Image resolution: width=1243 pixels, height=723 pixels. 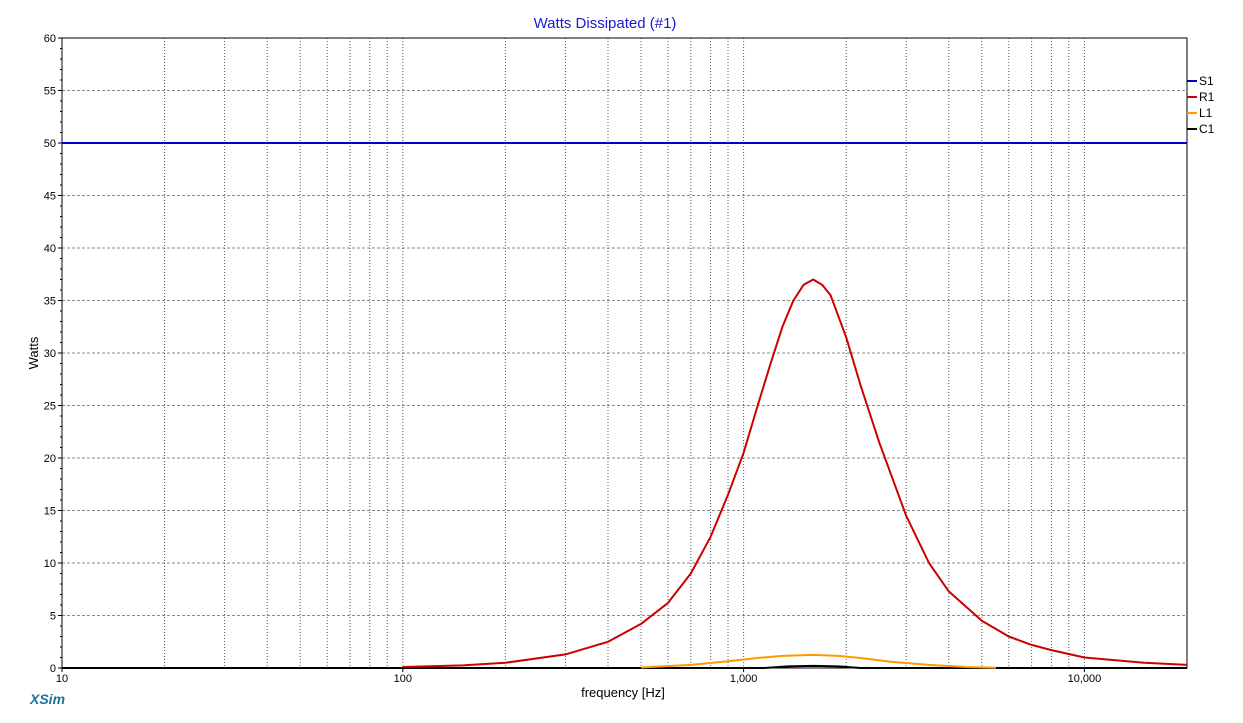 I want to click on x-tick-label: 10, so click(x=62, y=679).